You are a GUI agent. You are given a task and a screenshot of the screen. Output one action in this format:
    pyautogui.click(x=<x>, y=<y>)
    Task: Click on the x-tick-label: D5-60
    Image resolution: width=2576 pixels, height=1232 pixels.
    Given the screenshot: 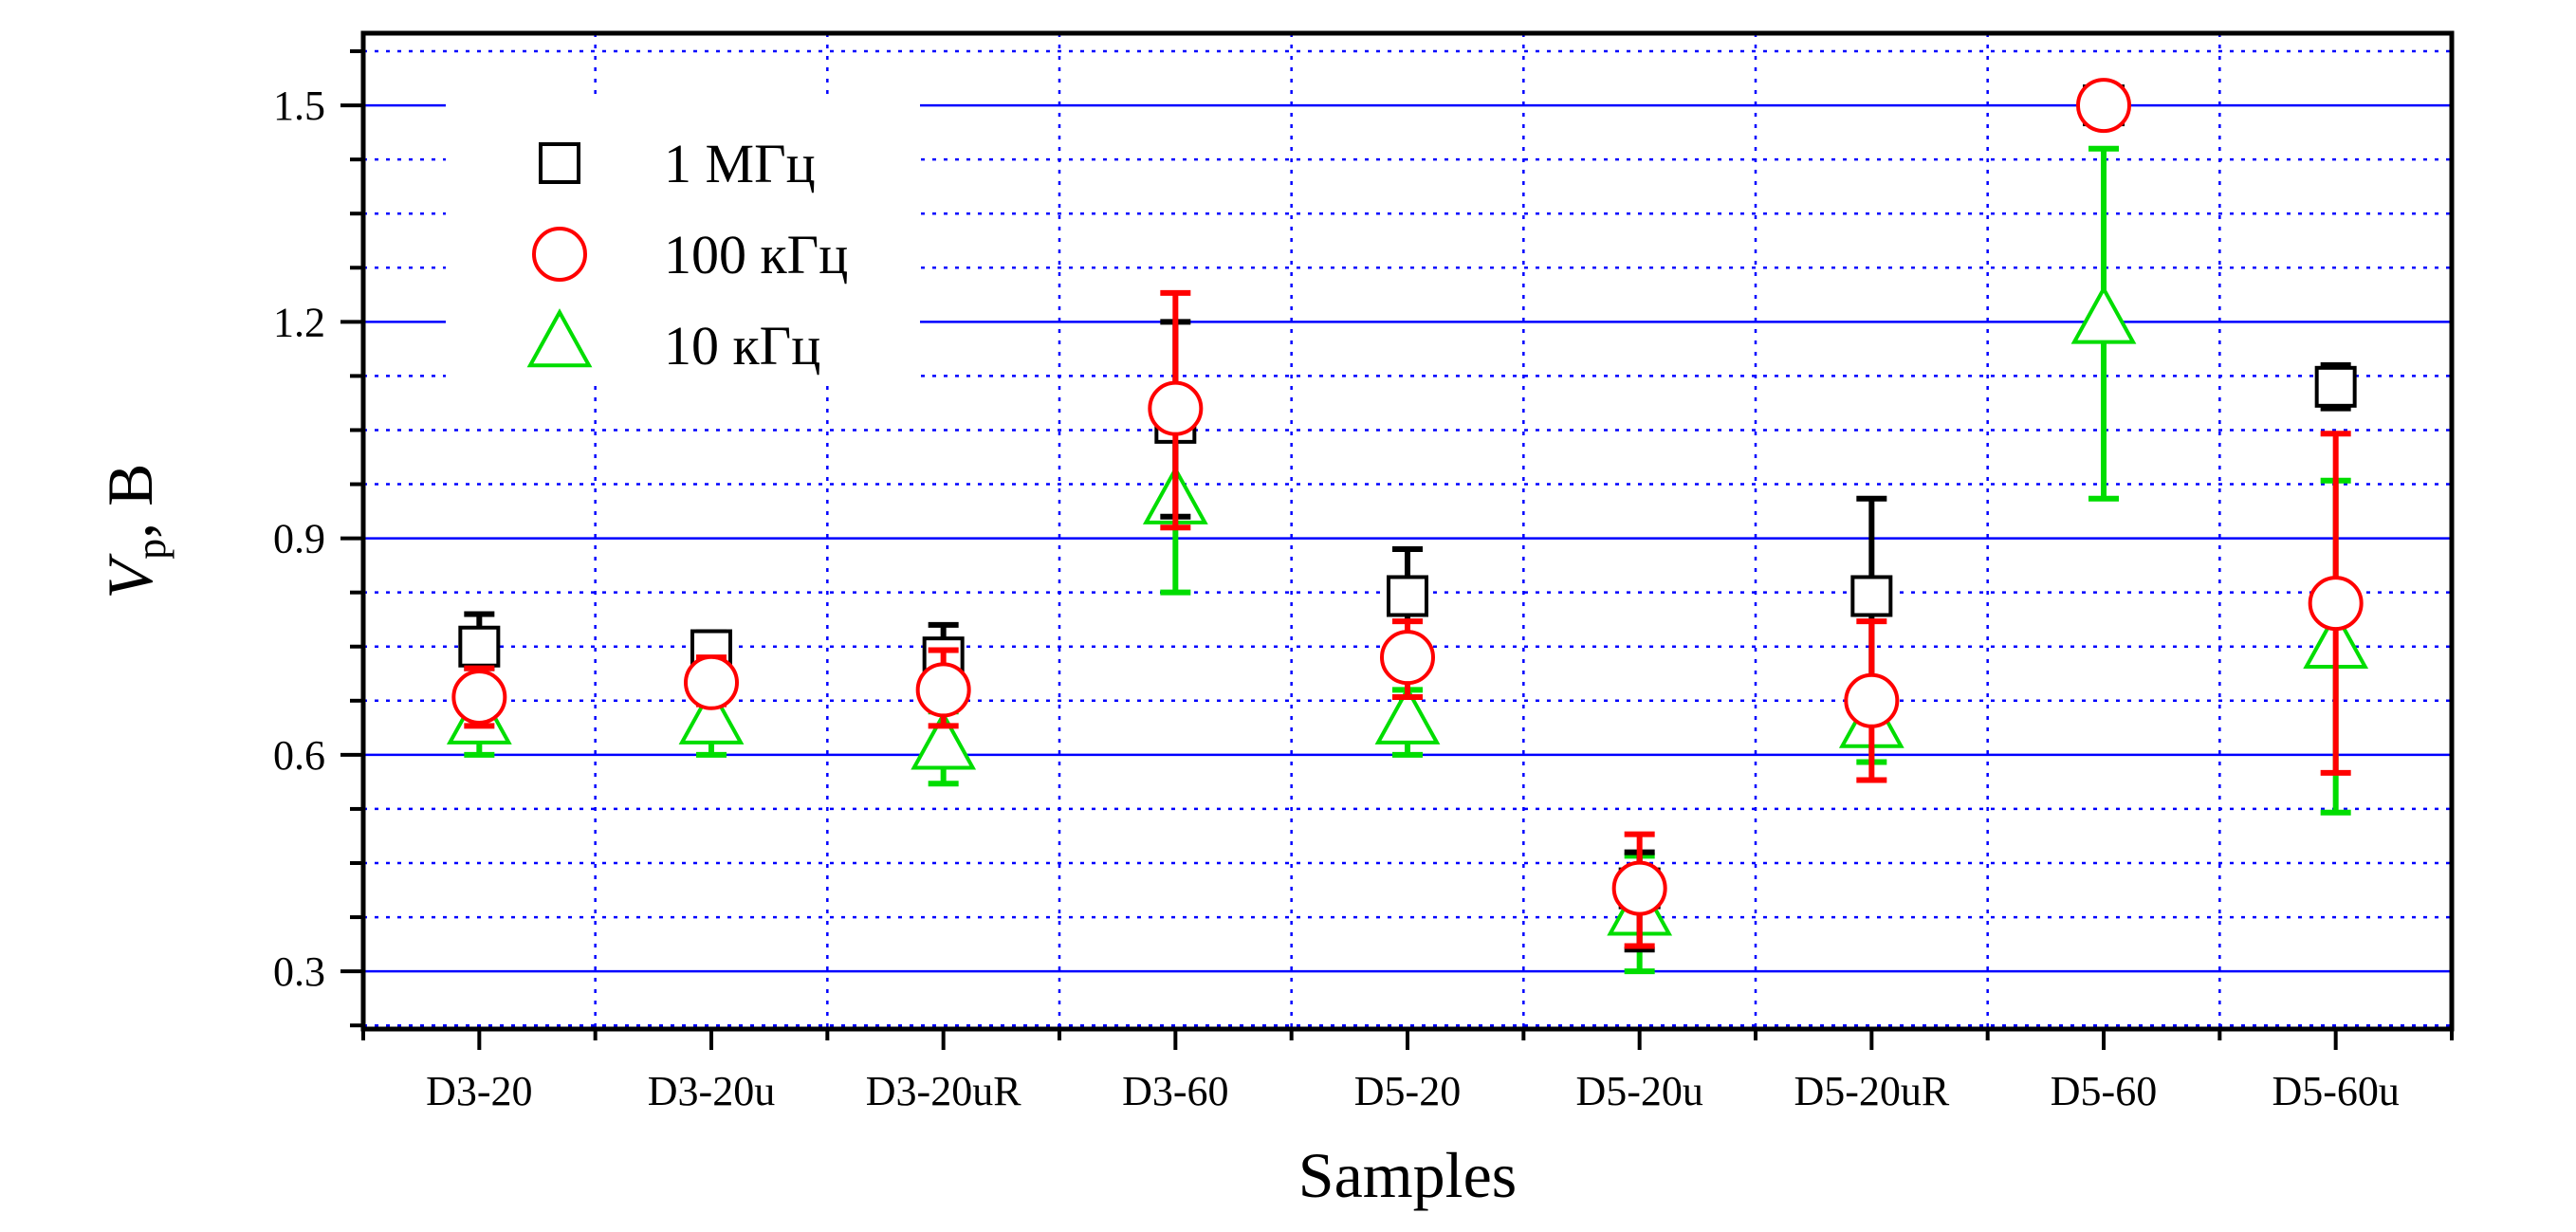 What is the action you would take?
    pyautogui.click(x=2104, y=1091)
    